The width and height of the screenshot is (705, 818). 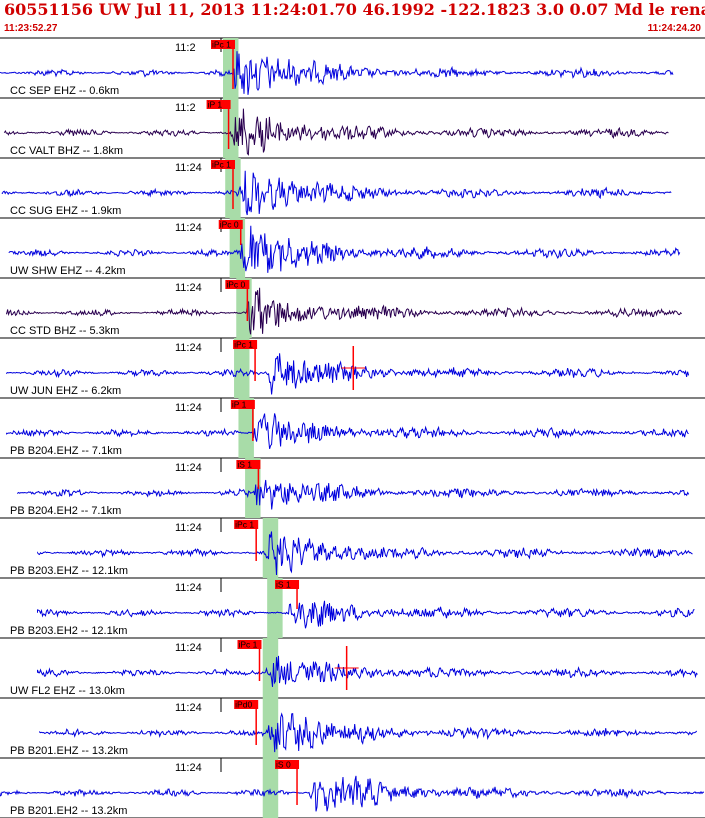 What do you see at coordinates (65, 211) in the screenshot?
I see `station-label: CC SUG EHZ -- 1.9km` at bounding box center [65, 211].